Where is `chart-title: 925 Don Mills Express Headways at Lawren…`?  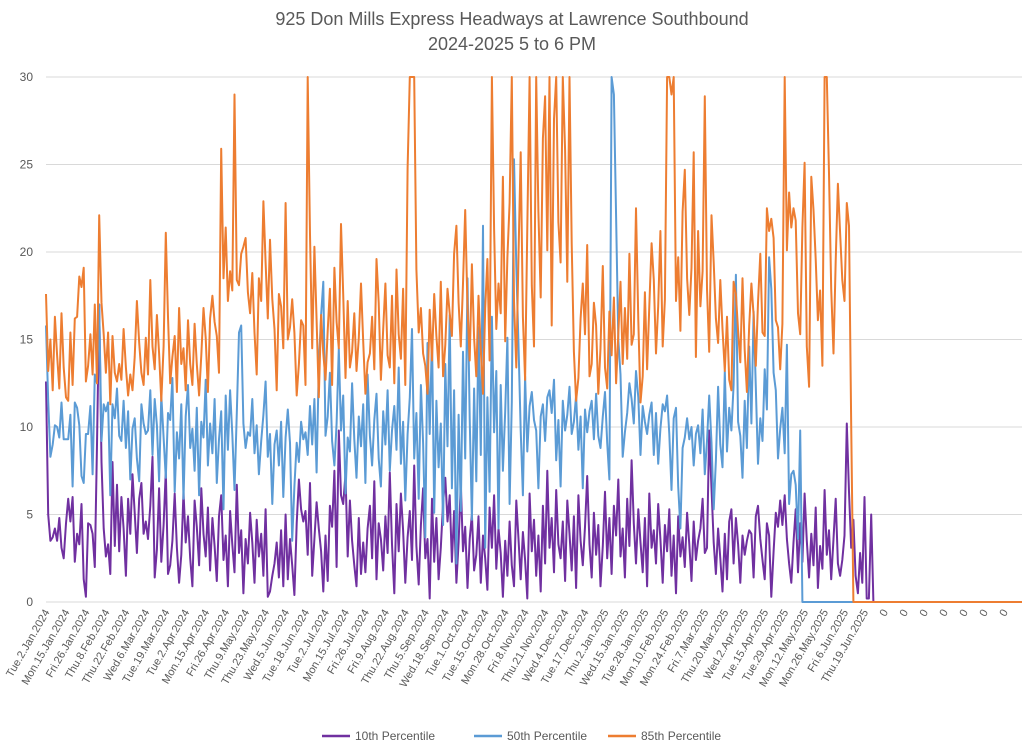
chart-title: 925 Don Mills Express Headways at Lawren… is located at coordinates (511, 19).